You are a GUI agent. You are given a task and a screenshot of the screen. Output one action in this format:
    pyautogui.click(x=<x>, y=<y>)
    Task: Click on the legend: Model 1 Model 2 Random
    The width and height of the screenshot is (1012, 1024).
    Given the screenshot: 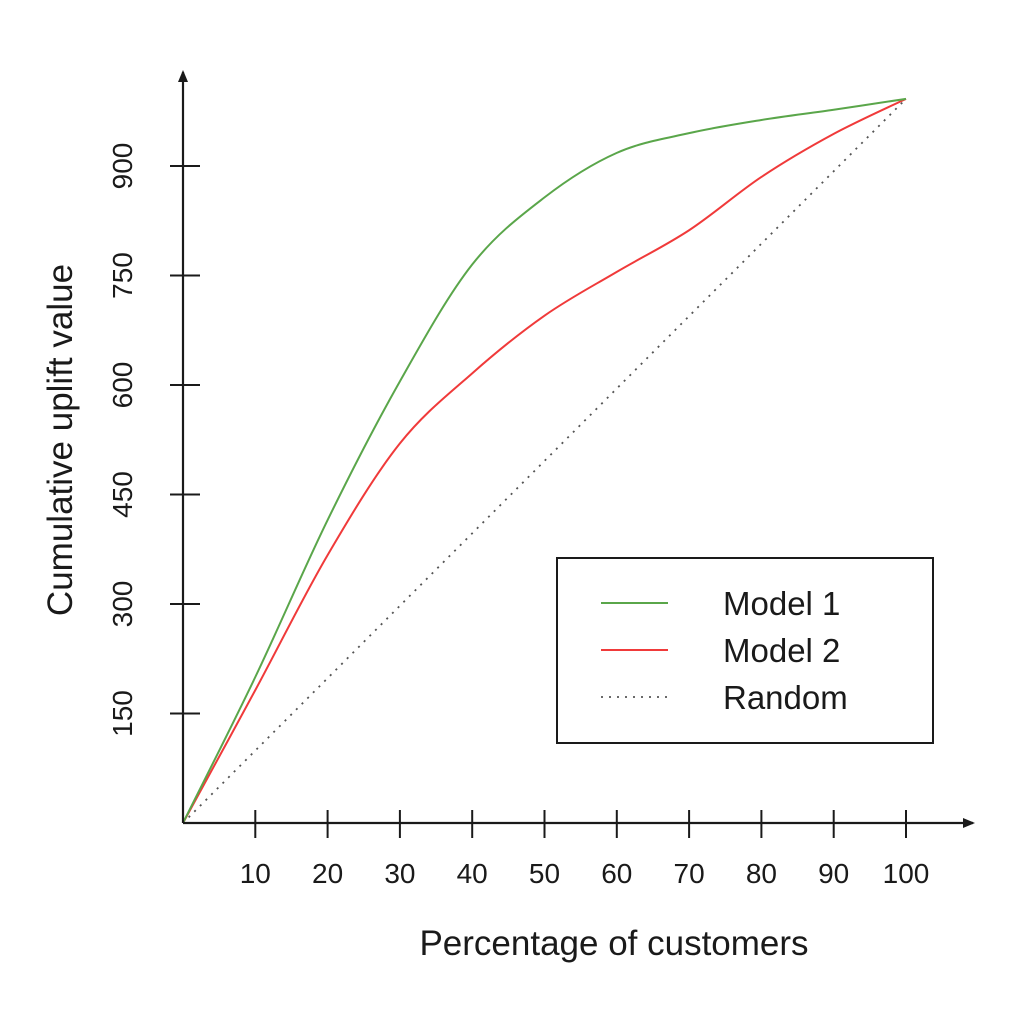 What is the action you would take?
    pyautogui.click(x=745, y=650)
    